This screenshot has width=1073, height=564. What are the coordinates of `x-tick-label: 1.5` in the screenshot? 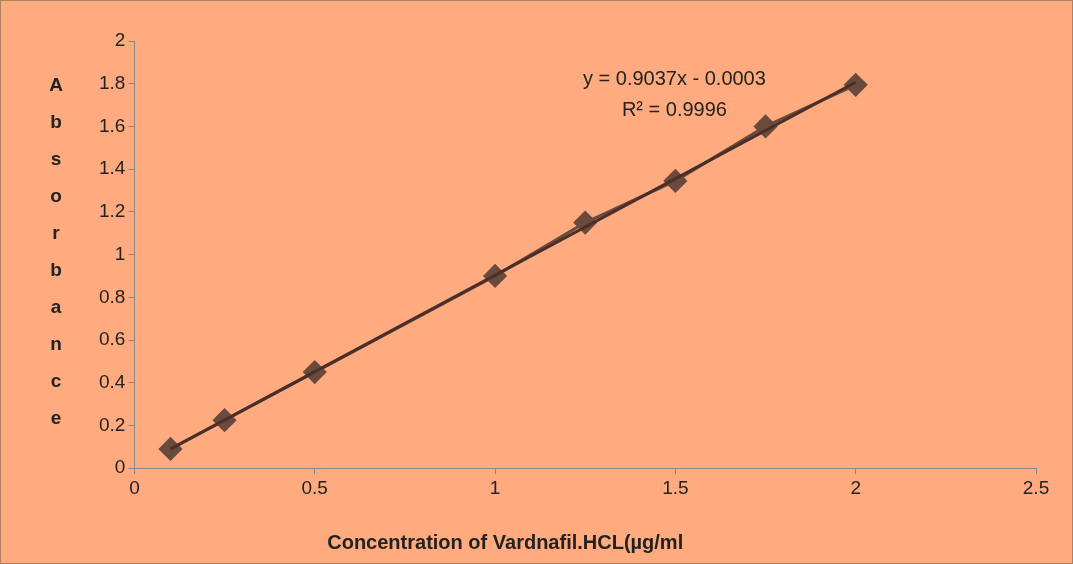 It's located at (675, 487).